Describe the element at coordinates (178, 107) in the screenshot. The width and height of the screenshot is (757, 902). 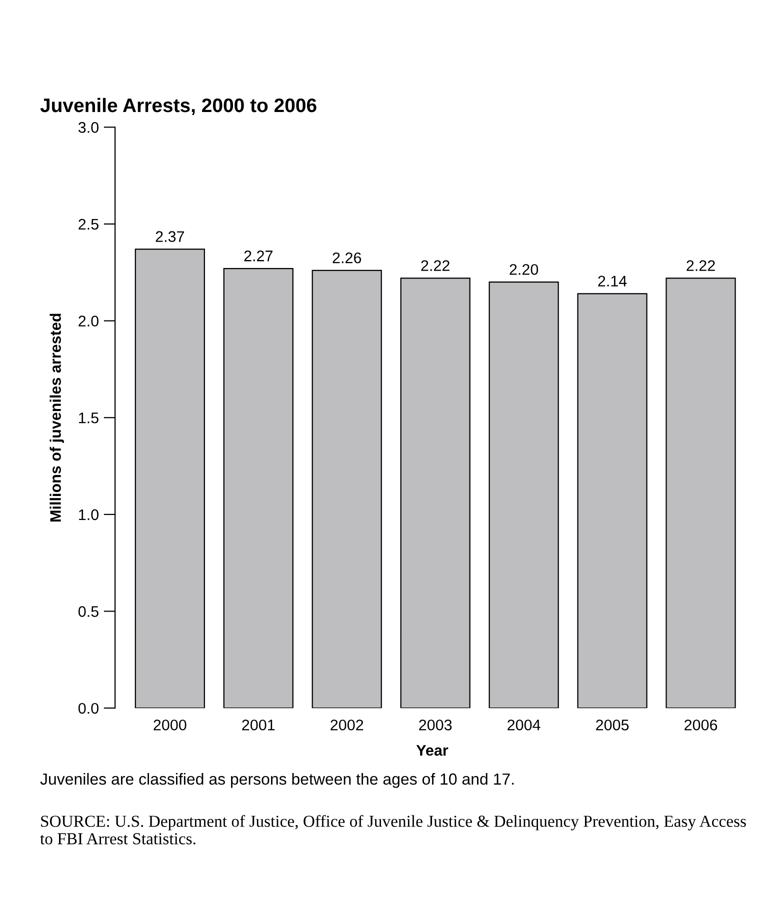
I see `chart-title: Juvenile Arrests, 2000 to 2006` at that location.